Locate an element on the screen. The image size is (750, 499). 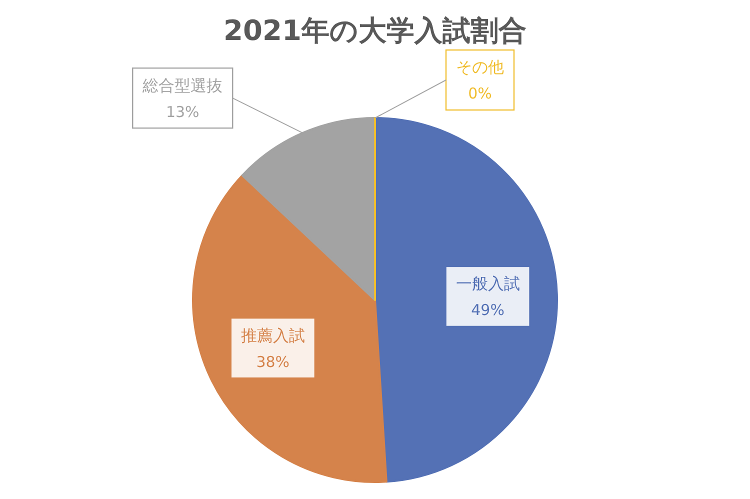
data-label: 49% is located at coordinates (487, 310).